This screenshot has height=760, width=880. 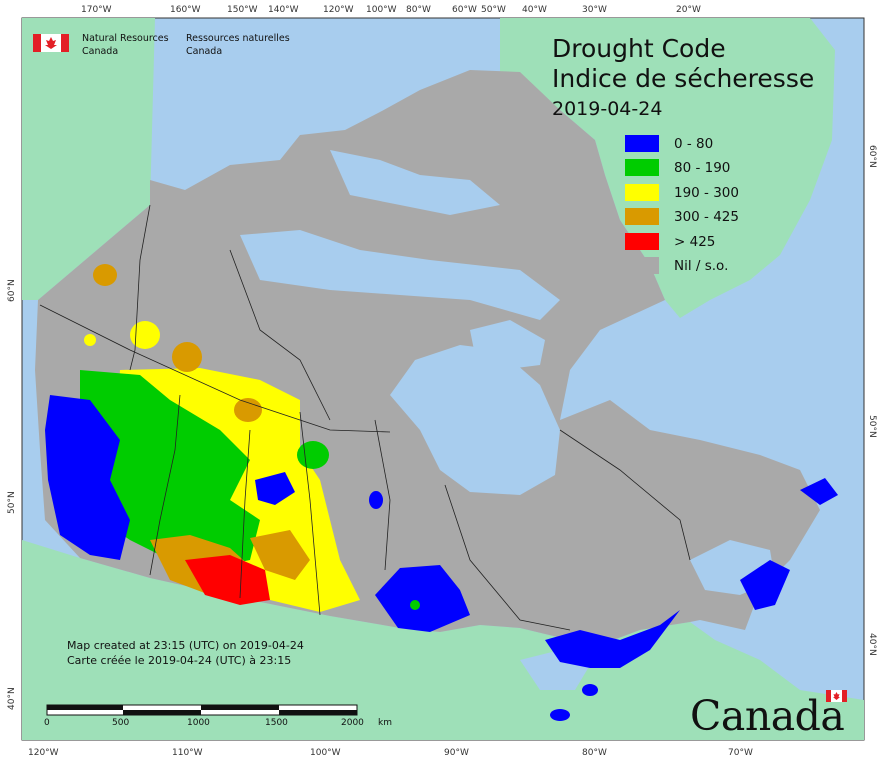 I want to click on graticule-label: 110°W, so click(x=187, y=753).